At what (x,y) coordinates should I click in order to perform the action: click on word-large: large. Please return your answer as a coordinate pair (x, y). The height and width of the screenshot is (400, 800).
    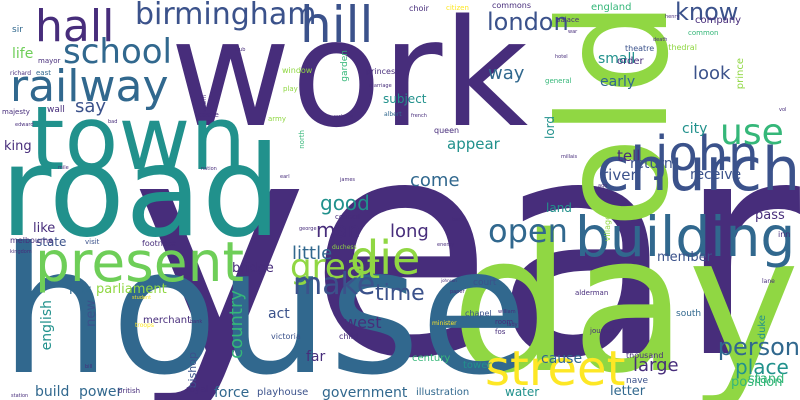
    Looking at the image, I should click on (656, 365).